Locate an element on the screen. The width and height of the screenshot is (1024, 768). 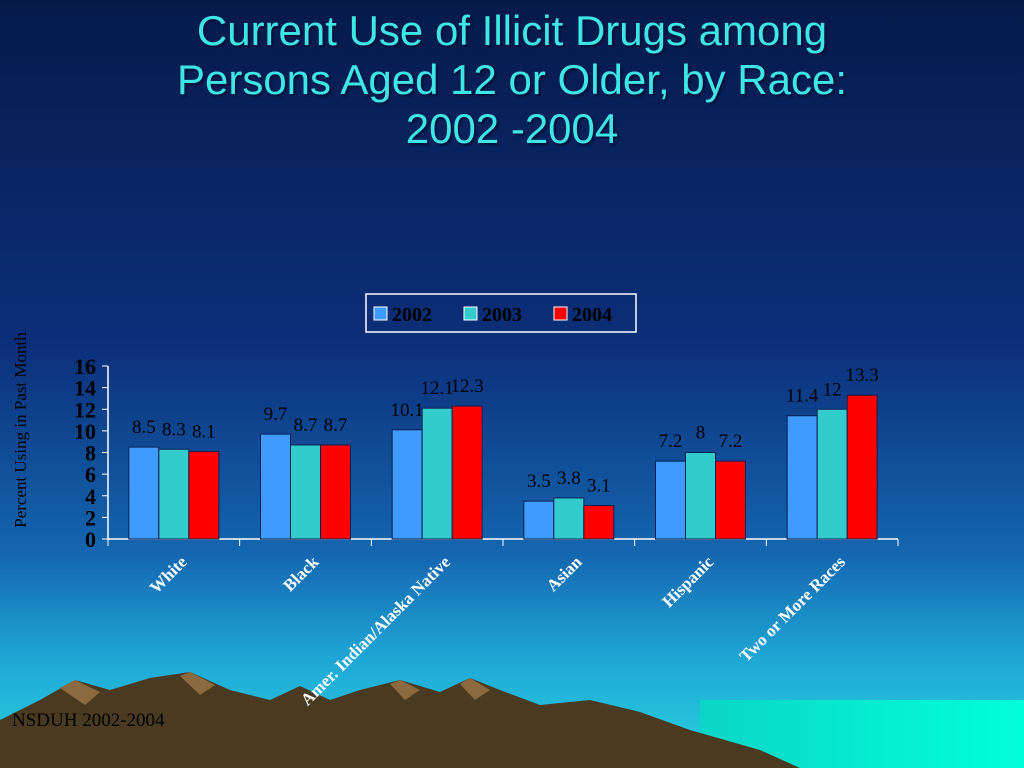
x-category-label: Hispanic is located at coordinates (687, 581).